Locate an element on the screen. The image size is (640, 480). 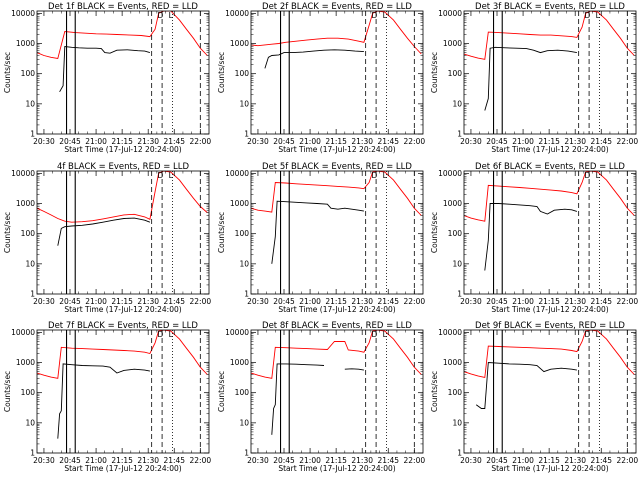
panel-title: Det 1f BLACK = Events, RED = LLD is located at coordinates (123, 7).